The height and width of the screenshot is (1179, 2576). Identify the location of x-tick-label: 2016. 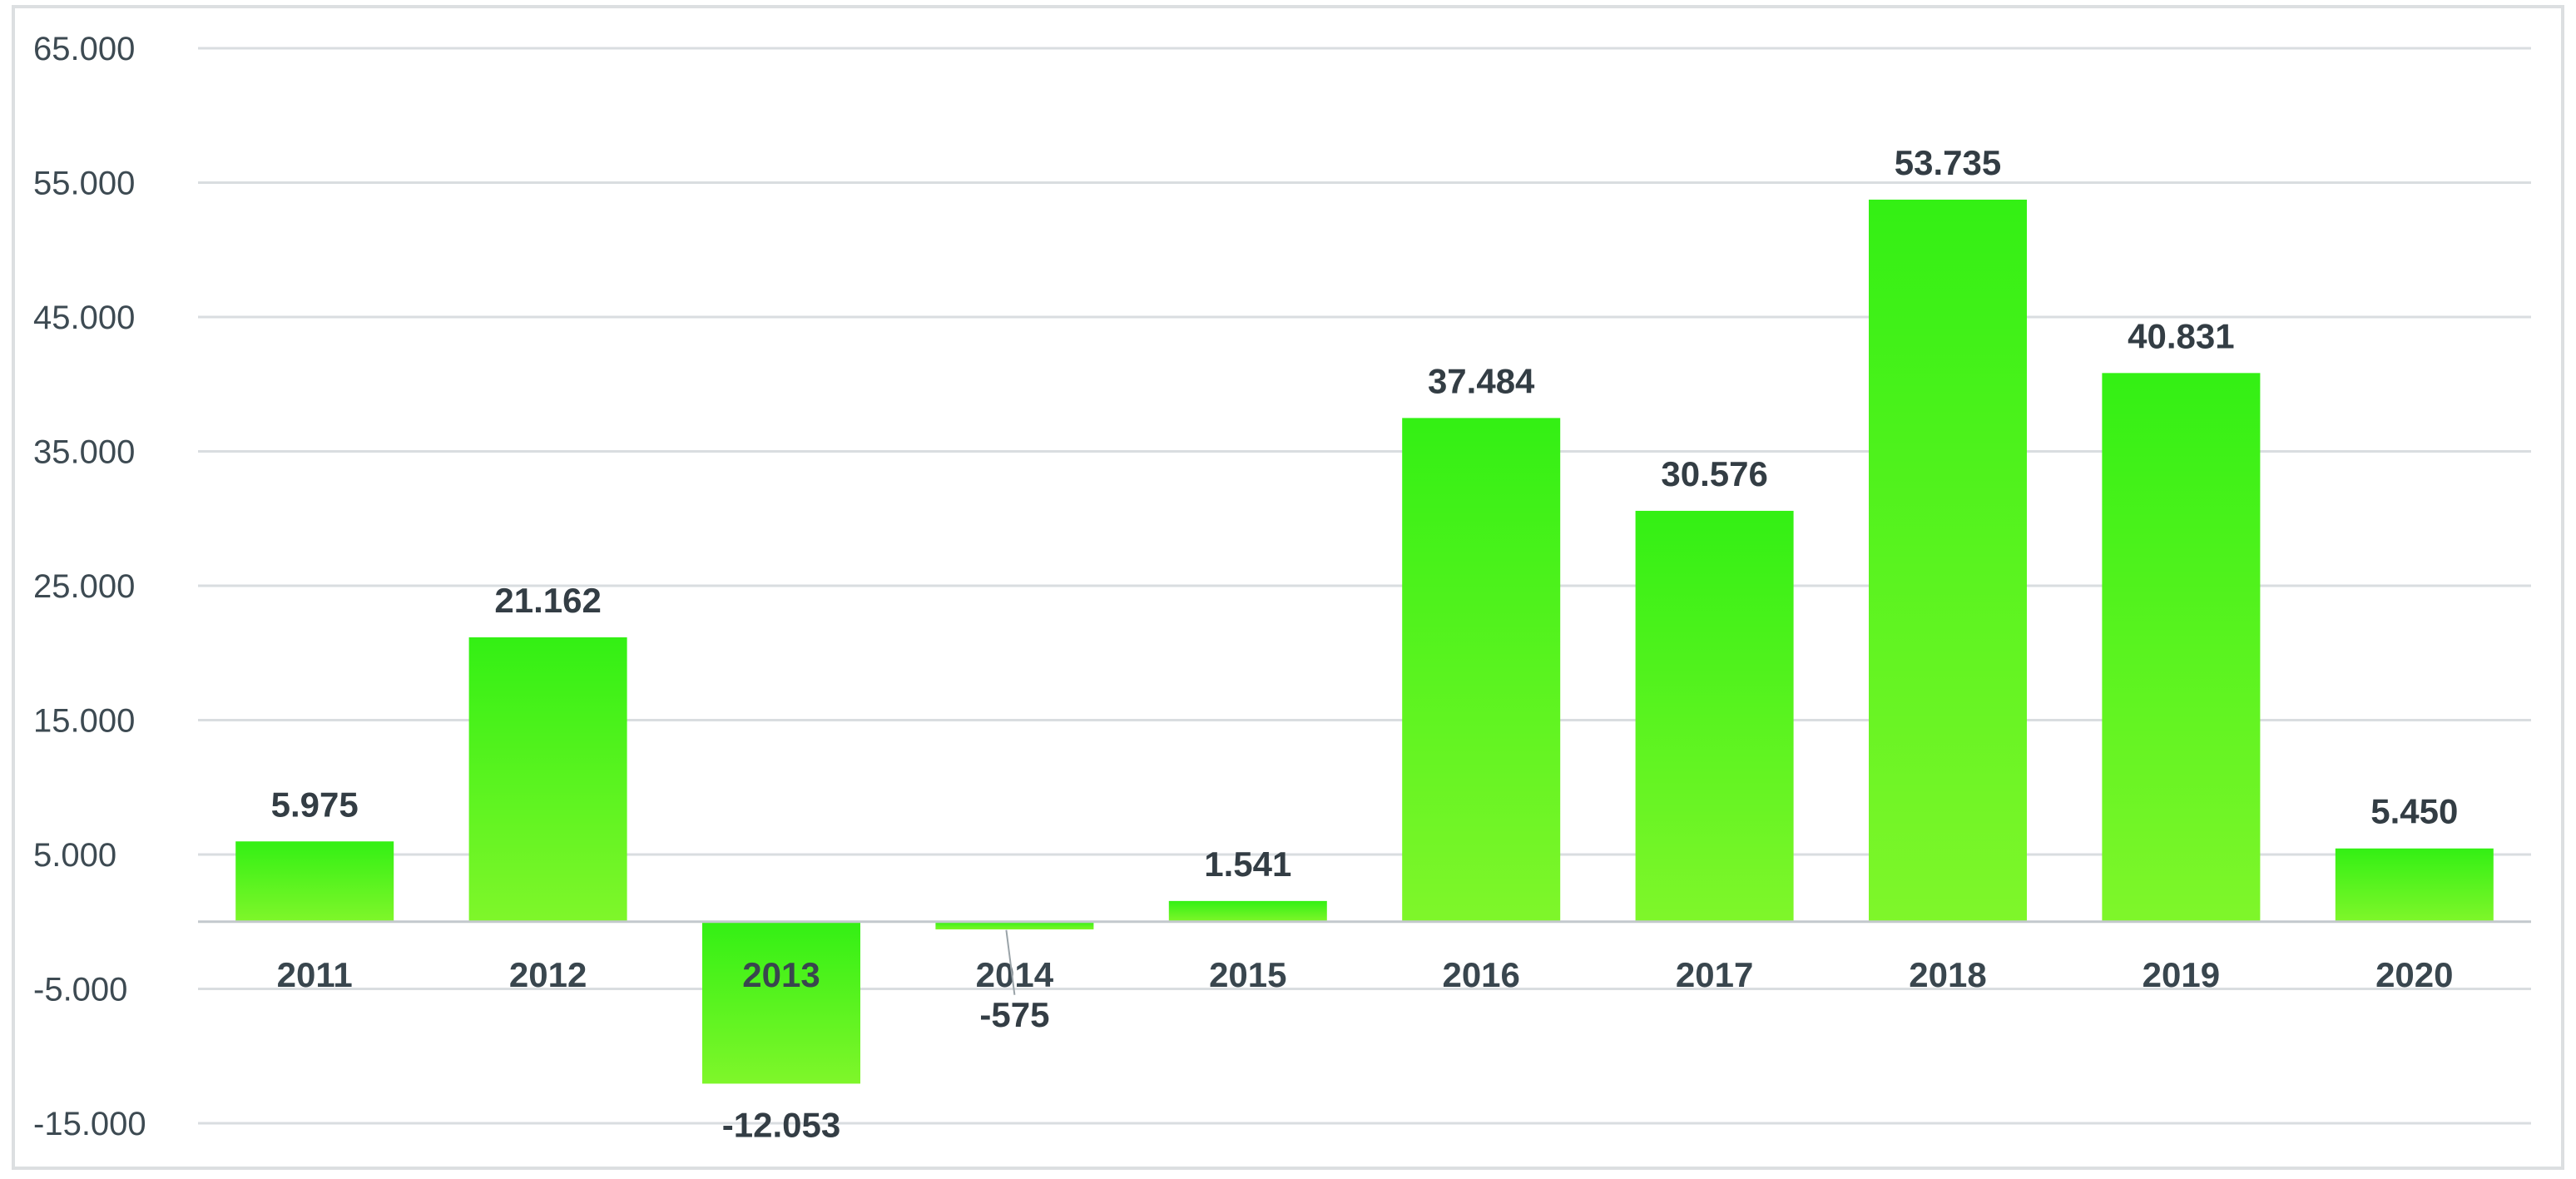
(1480, 974).